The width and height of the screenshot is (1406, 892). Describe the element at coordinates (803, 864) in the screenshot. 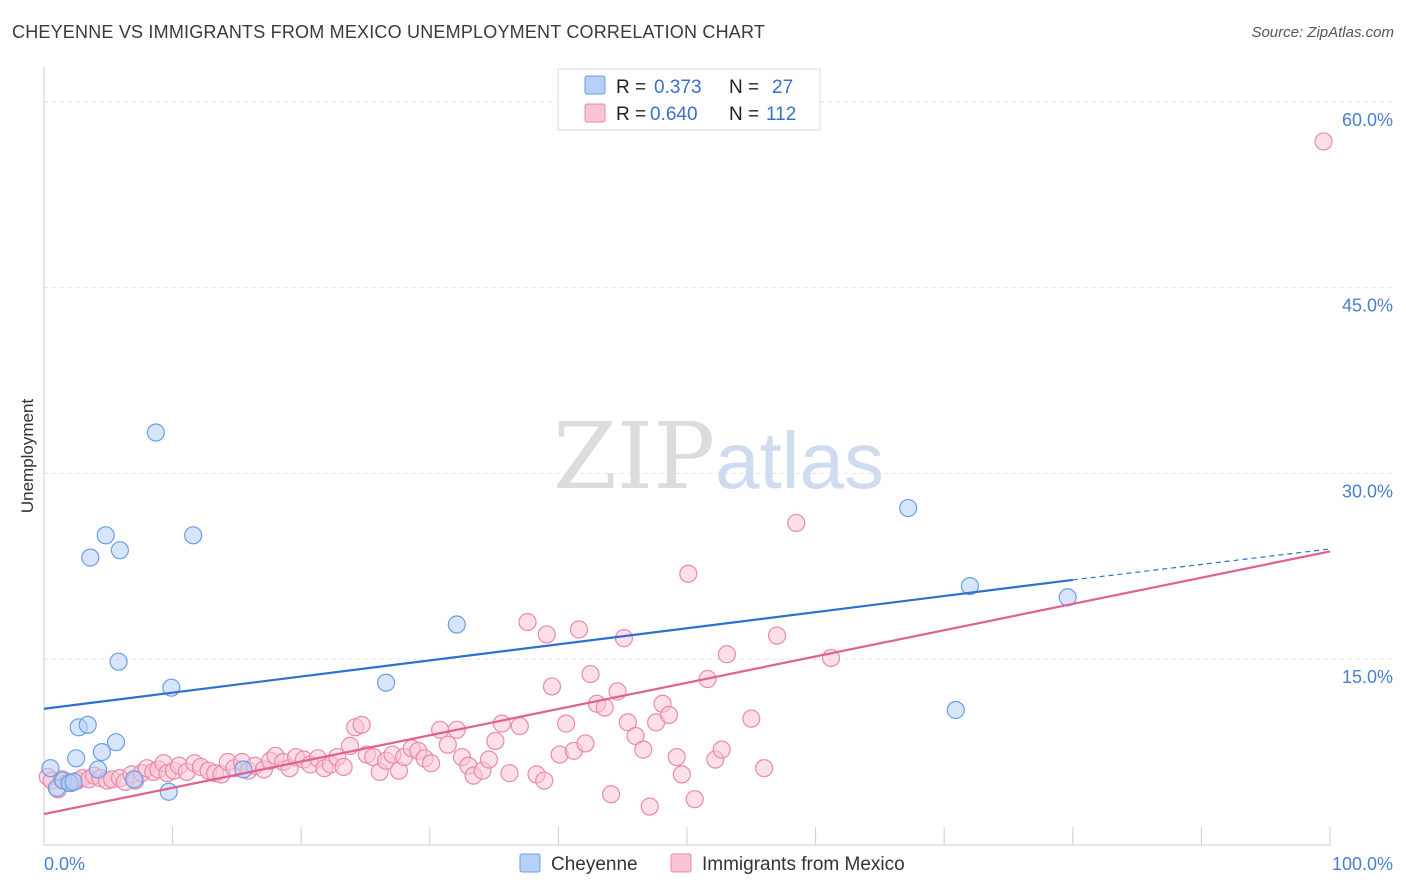

I see `bottom-legend-label-mexico: Immigrants from Mexico` at that location.